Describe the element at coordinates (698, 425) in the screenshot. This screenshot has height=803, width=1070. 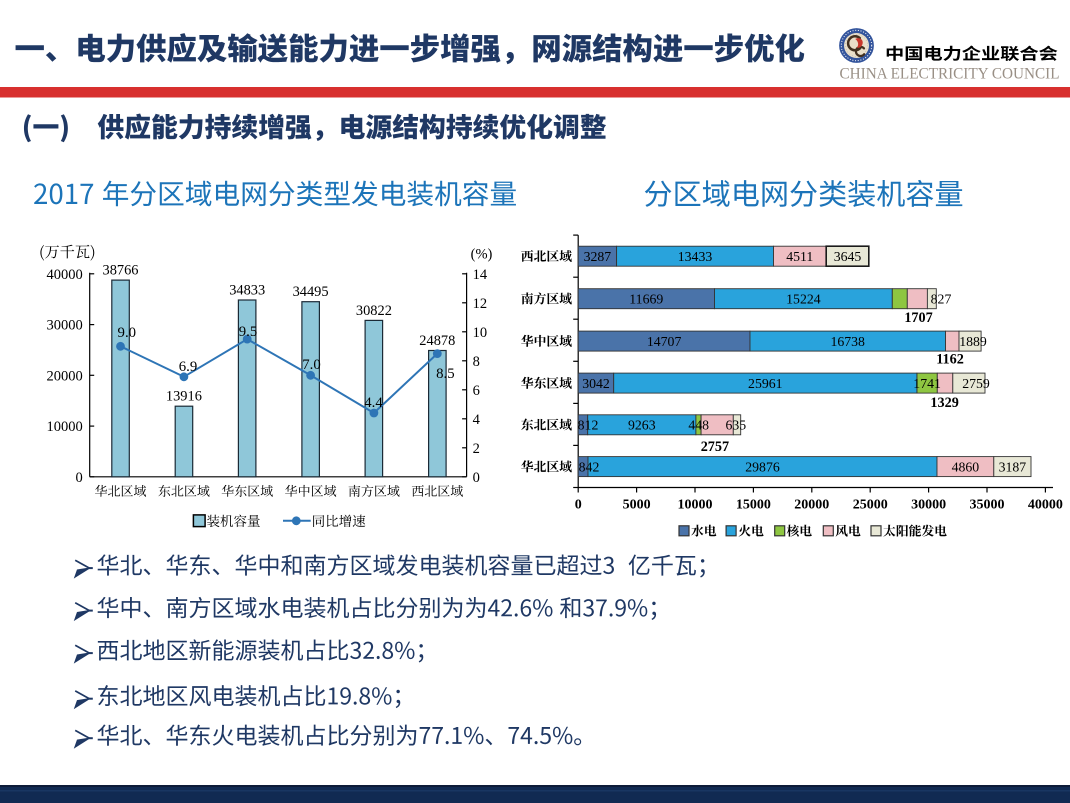
I see `svg-text: 448` at that location.